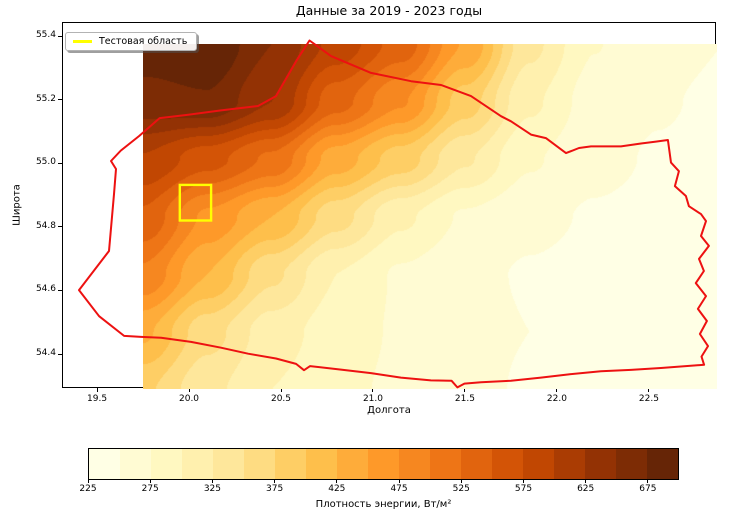 The height and width of the screenshot is (519, 730). I want to click on colorbar, so click(383, 464).